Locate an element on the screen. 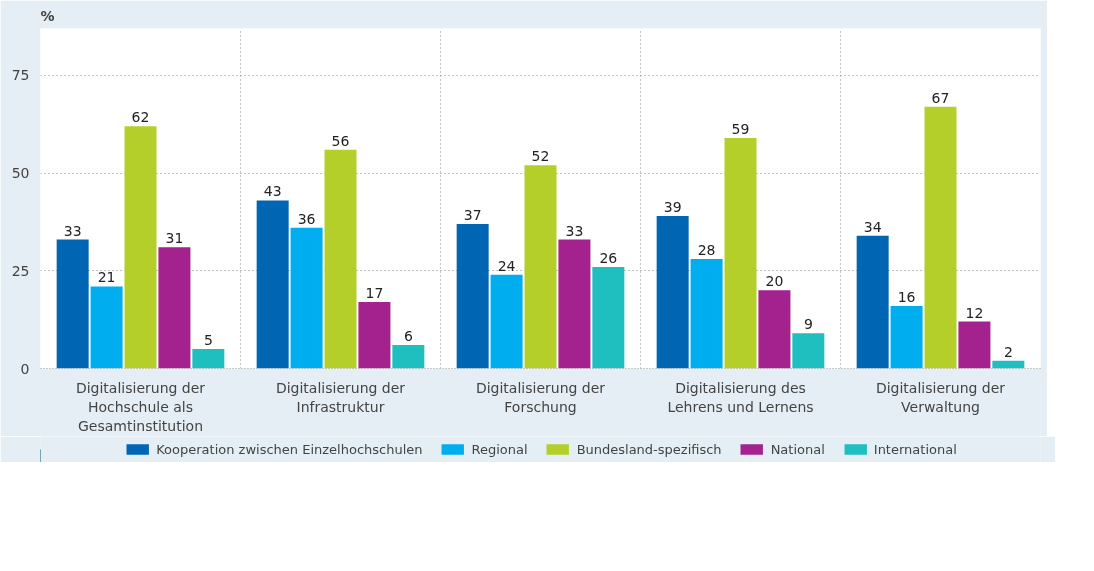  data-label: 20 is located at coordinates (774, 281).